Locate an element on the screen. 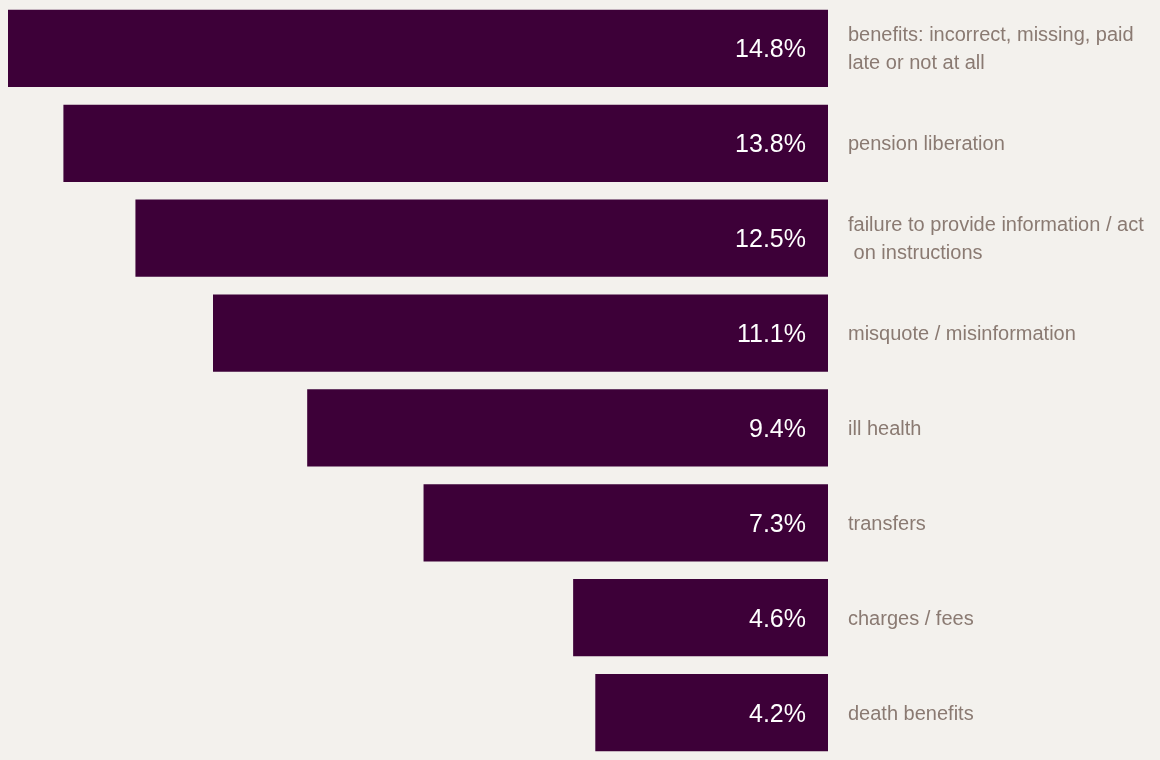 The image size is (1160, 760). data-label: 14.8% is located at coordinates (770, 48).